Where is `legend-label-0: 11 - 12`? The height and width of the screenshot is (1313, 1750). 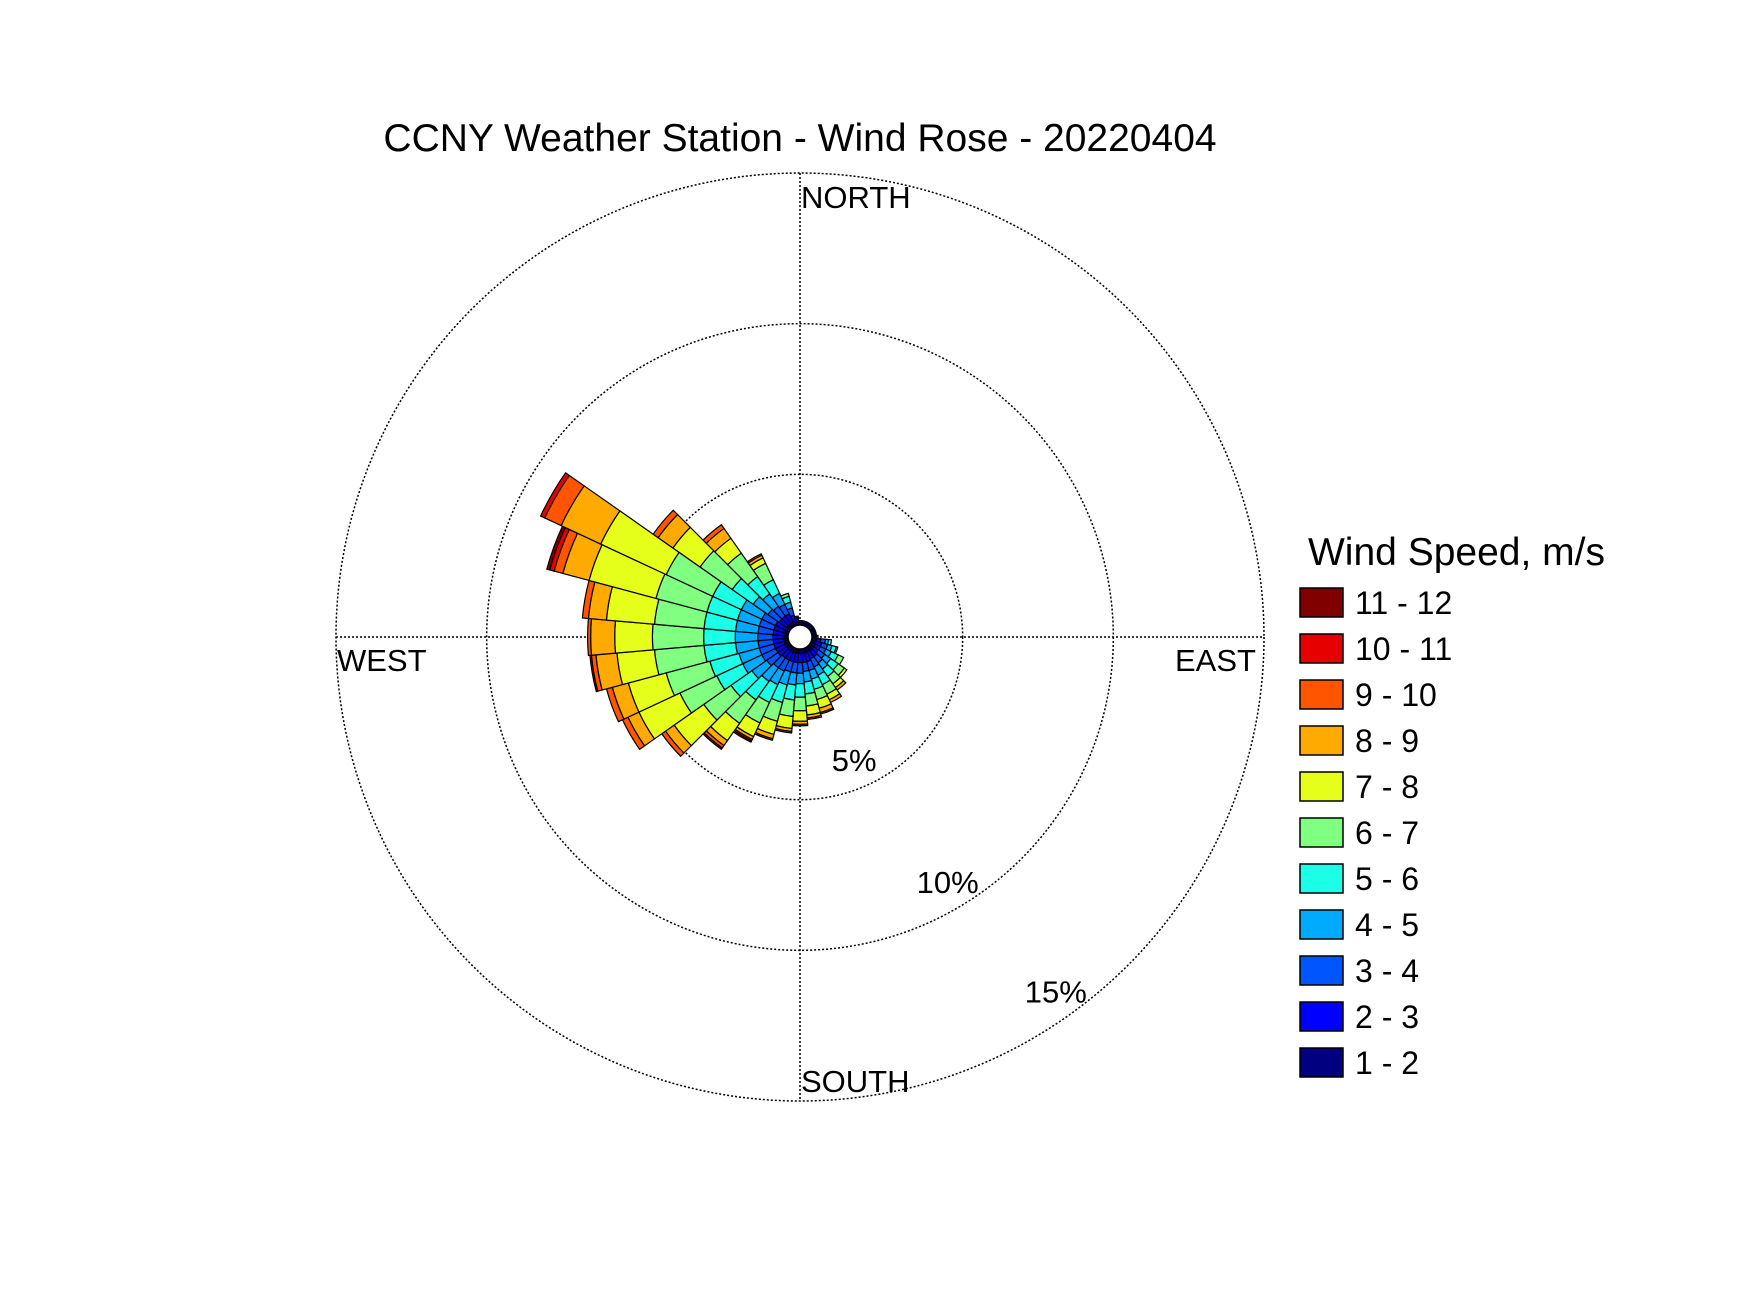
legend-label-0: 11 - 12 is located at coordinates (1403, 603).